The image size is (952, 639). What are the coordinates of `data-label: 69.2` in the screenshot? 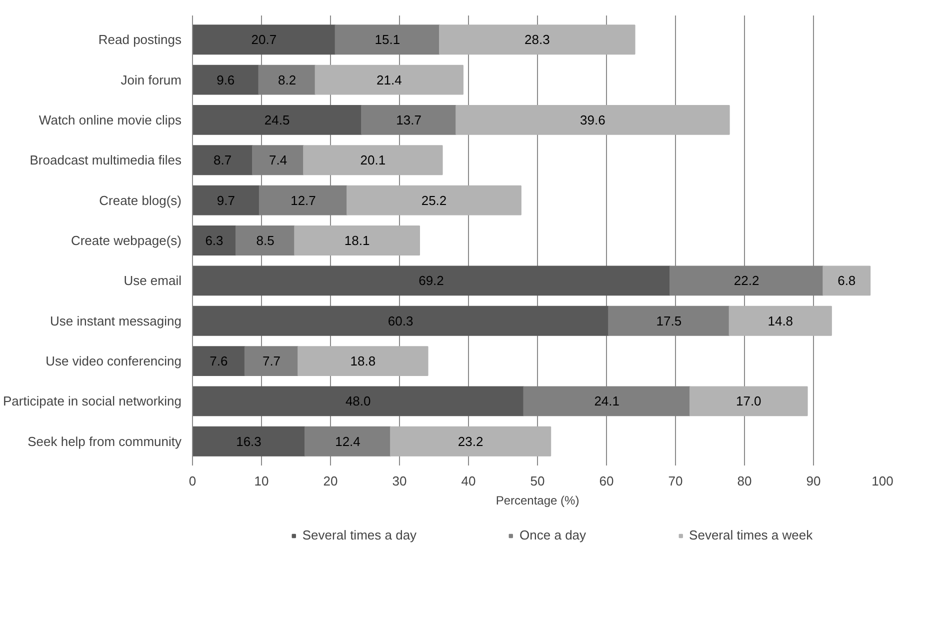 It's located at (431, 280).